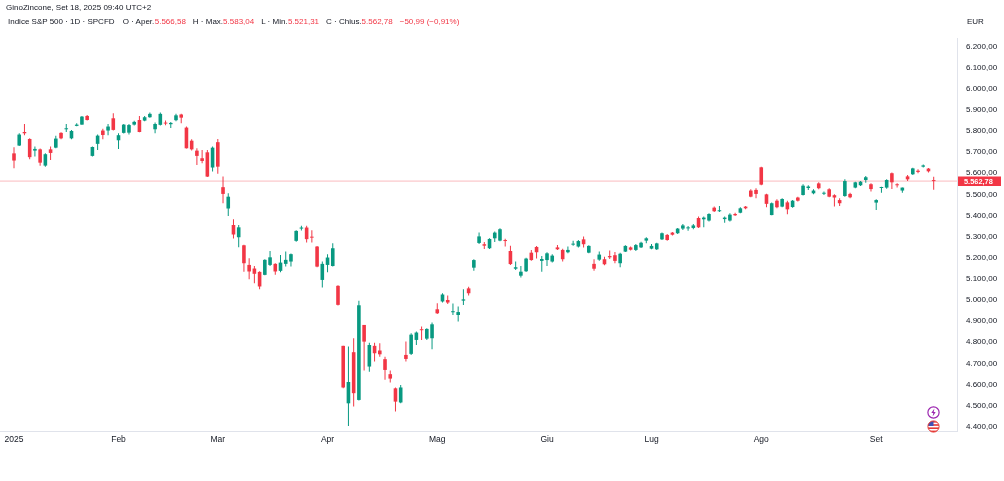 This screenshot has width=1004, height=481. What do you see at coordinates (982, 194) in the screenshot?
I see `y-tick-label: 5.500,00` at bounding box center [982, 194].